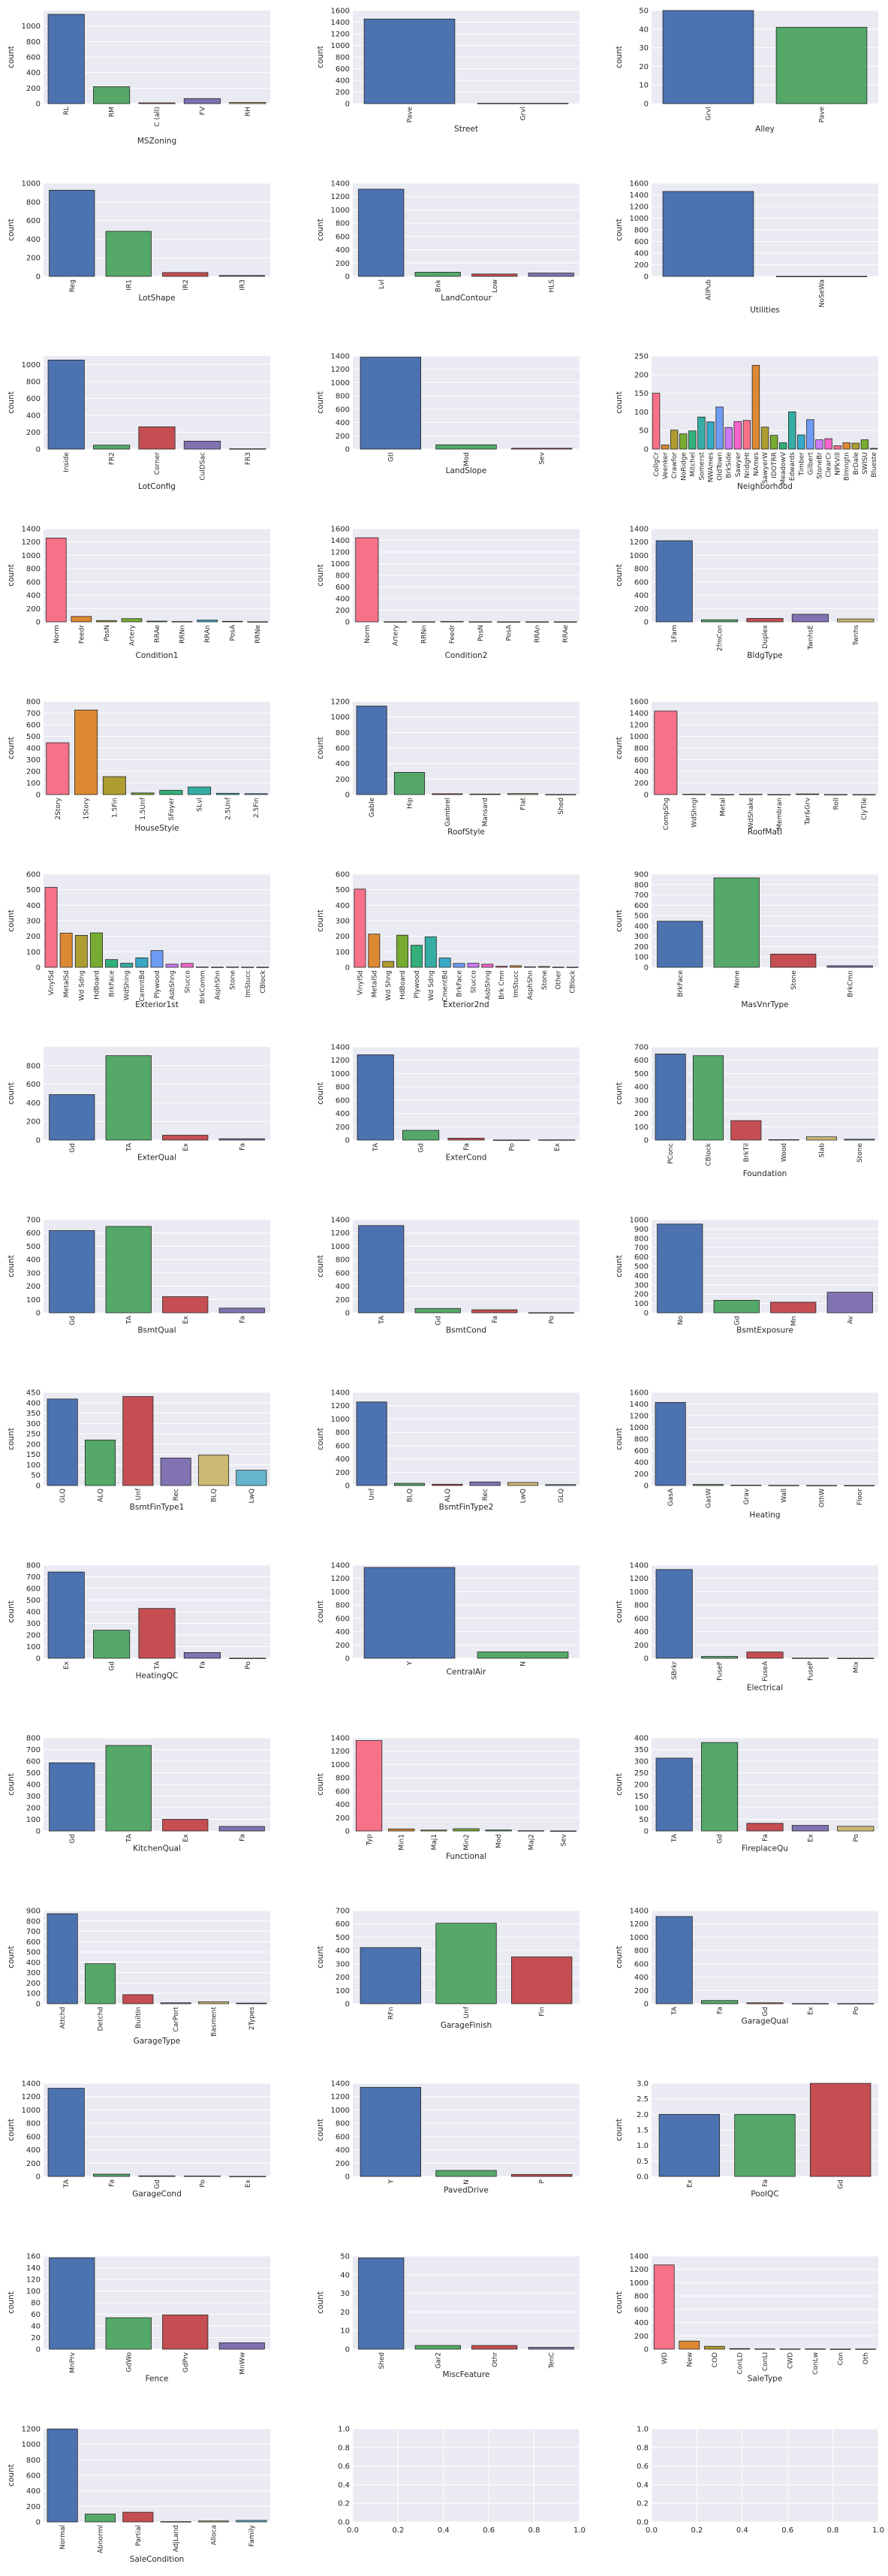 The height and width of the screenshot is (2576, 888). Describe the element at coordinates (127, 985) in the screenshot. I see `x-tick-label: WdShing` at that location.